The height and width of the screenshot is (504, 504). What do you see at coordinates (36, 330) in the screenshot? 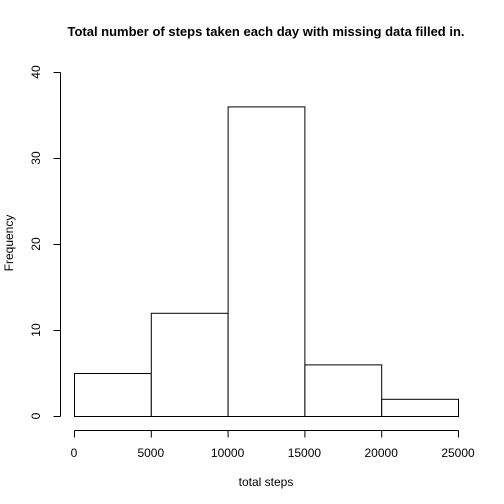
I see `y-tick-label: 10` at bounding box center [36, 330].